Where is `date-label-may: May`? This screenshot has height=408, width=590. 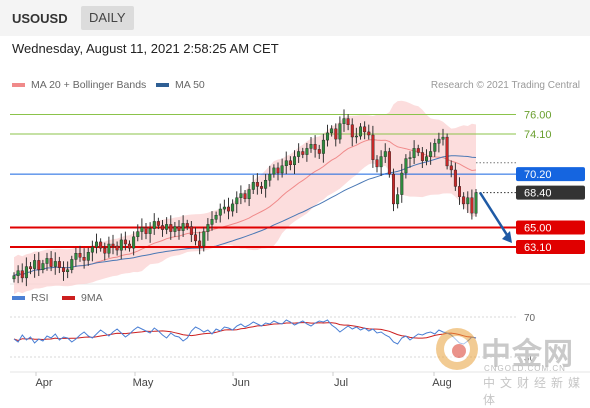
date-label-may: May is located at coordinates (143, 383).